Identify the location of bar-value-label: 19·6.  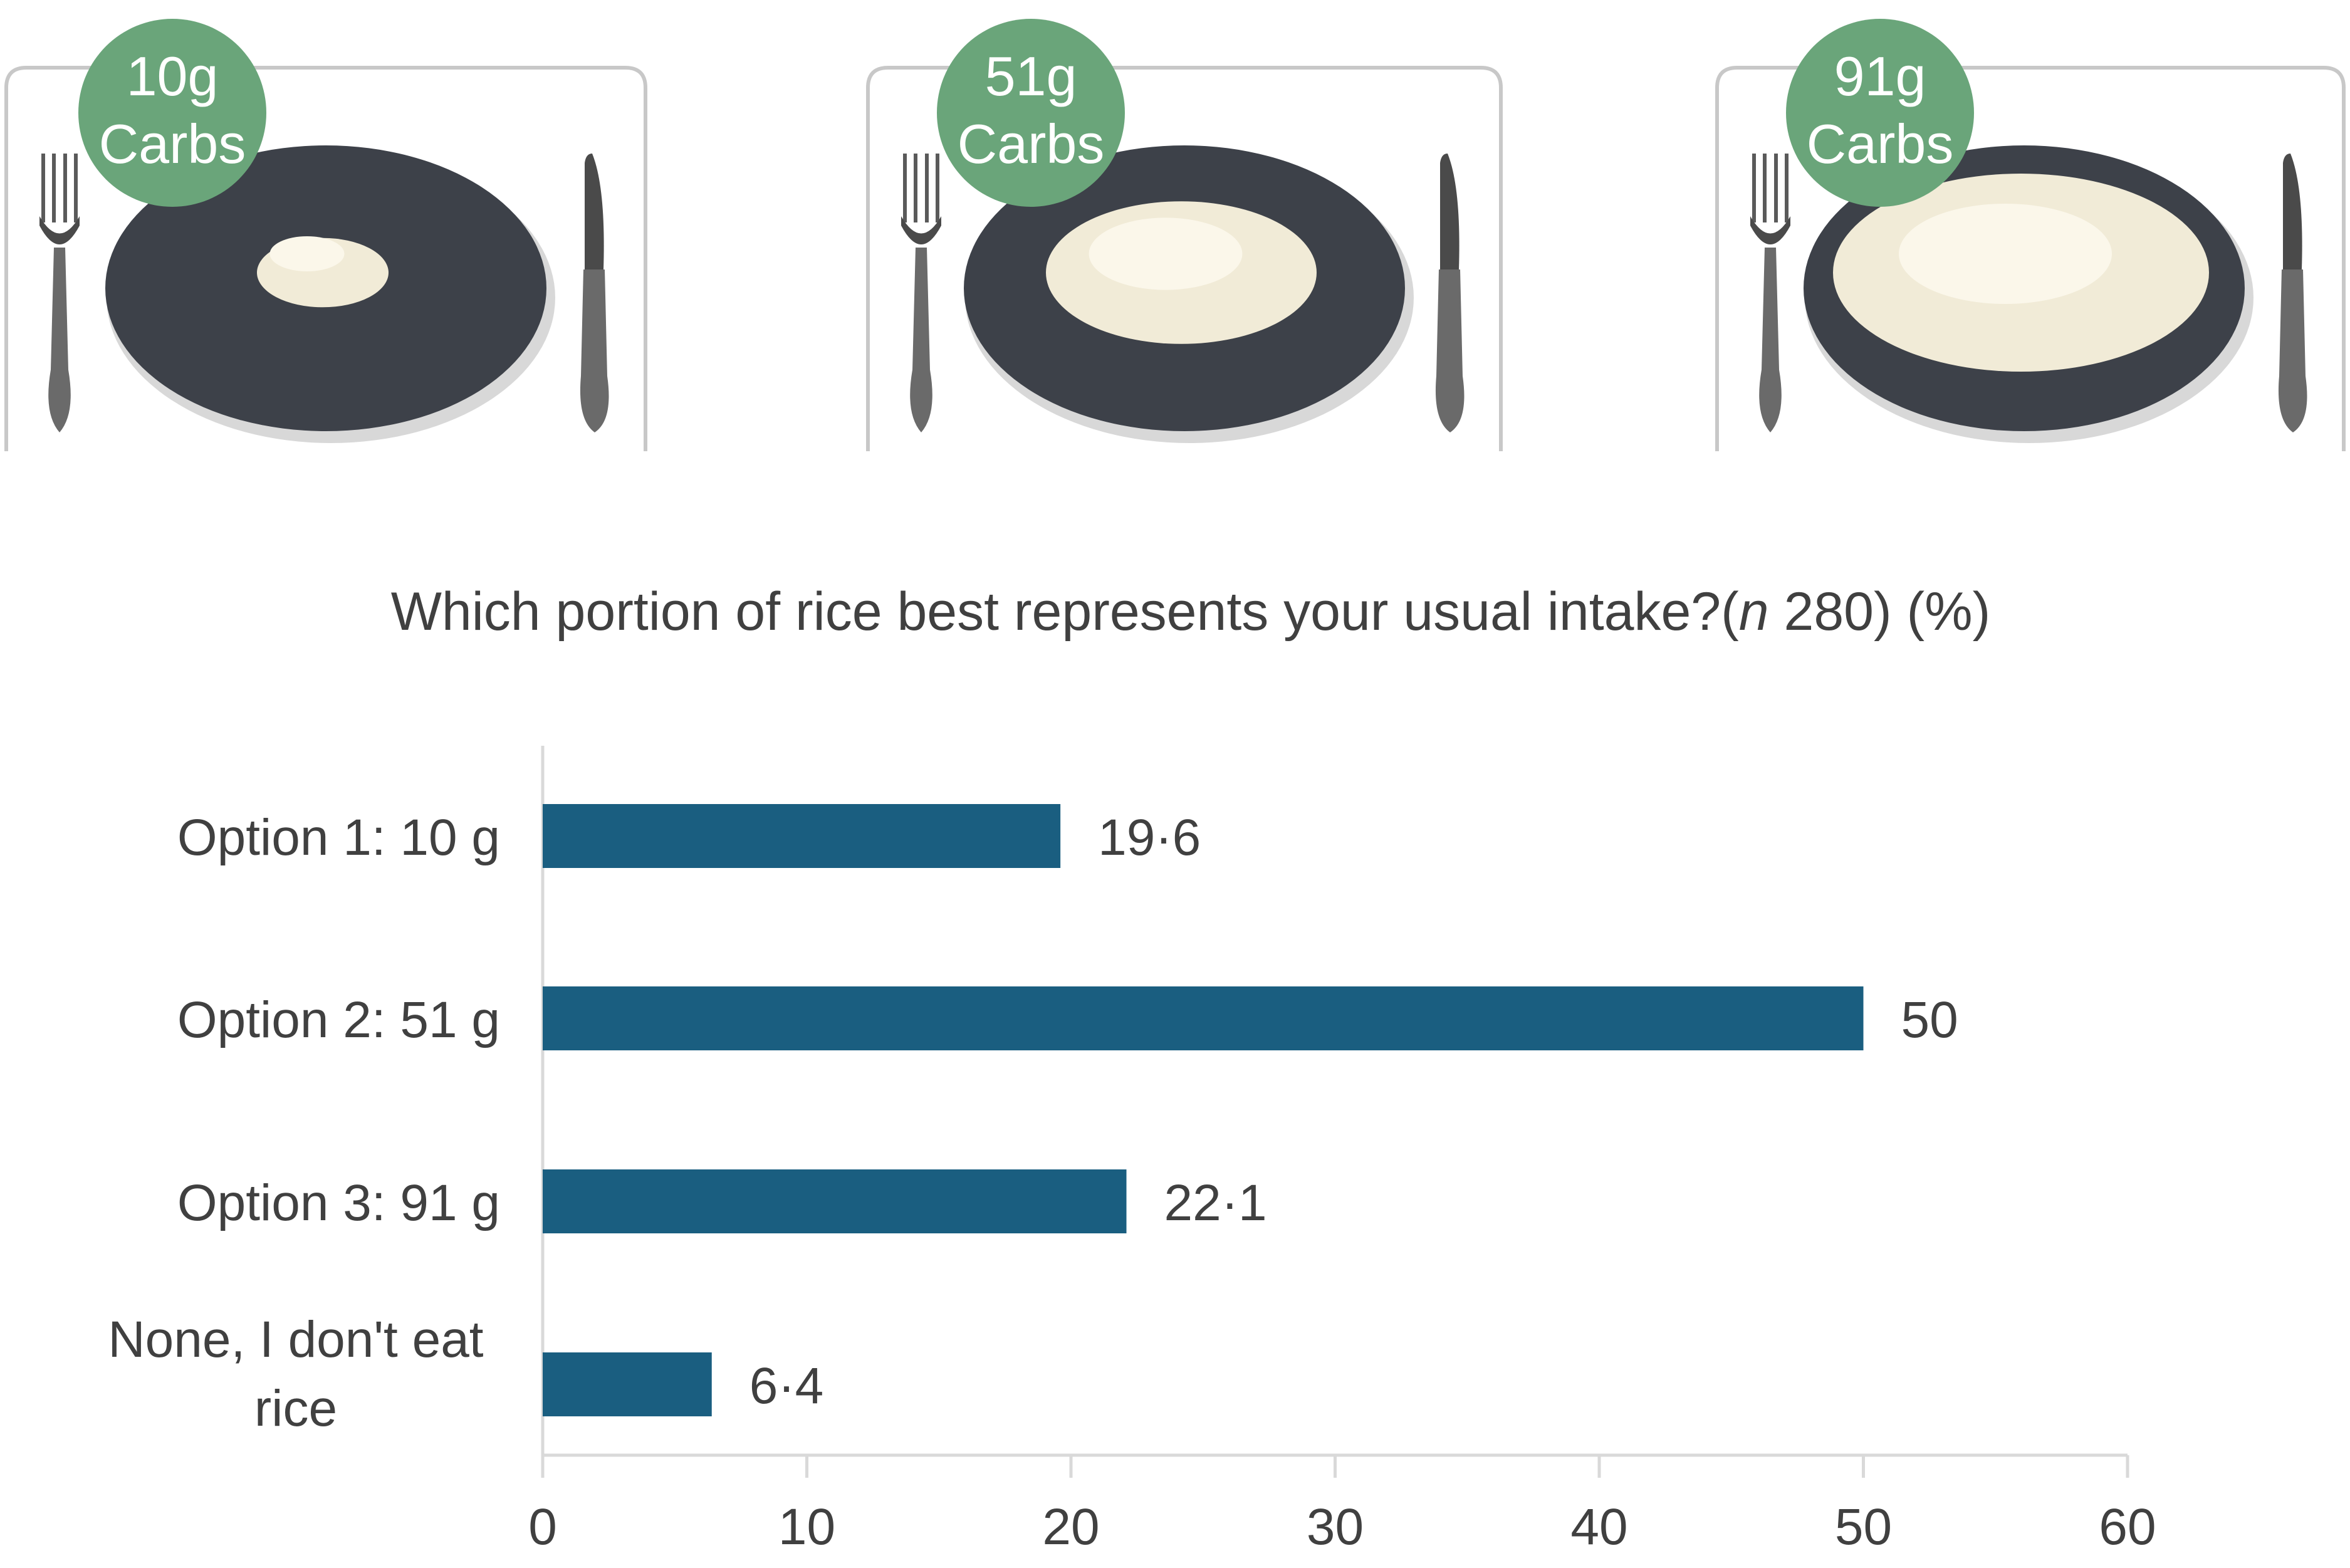
(1149, 837).